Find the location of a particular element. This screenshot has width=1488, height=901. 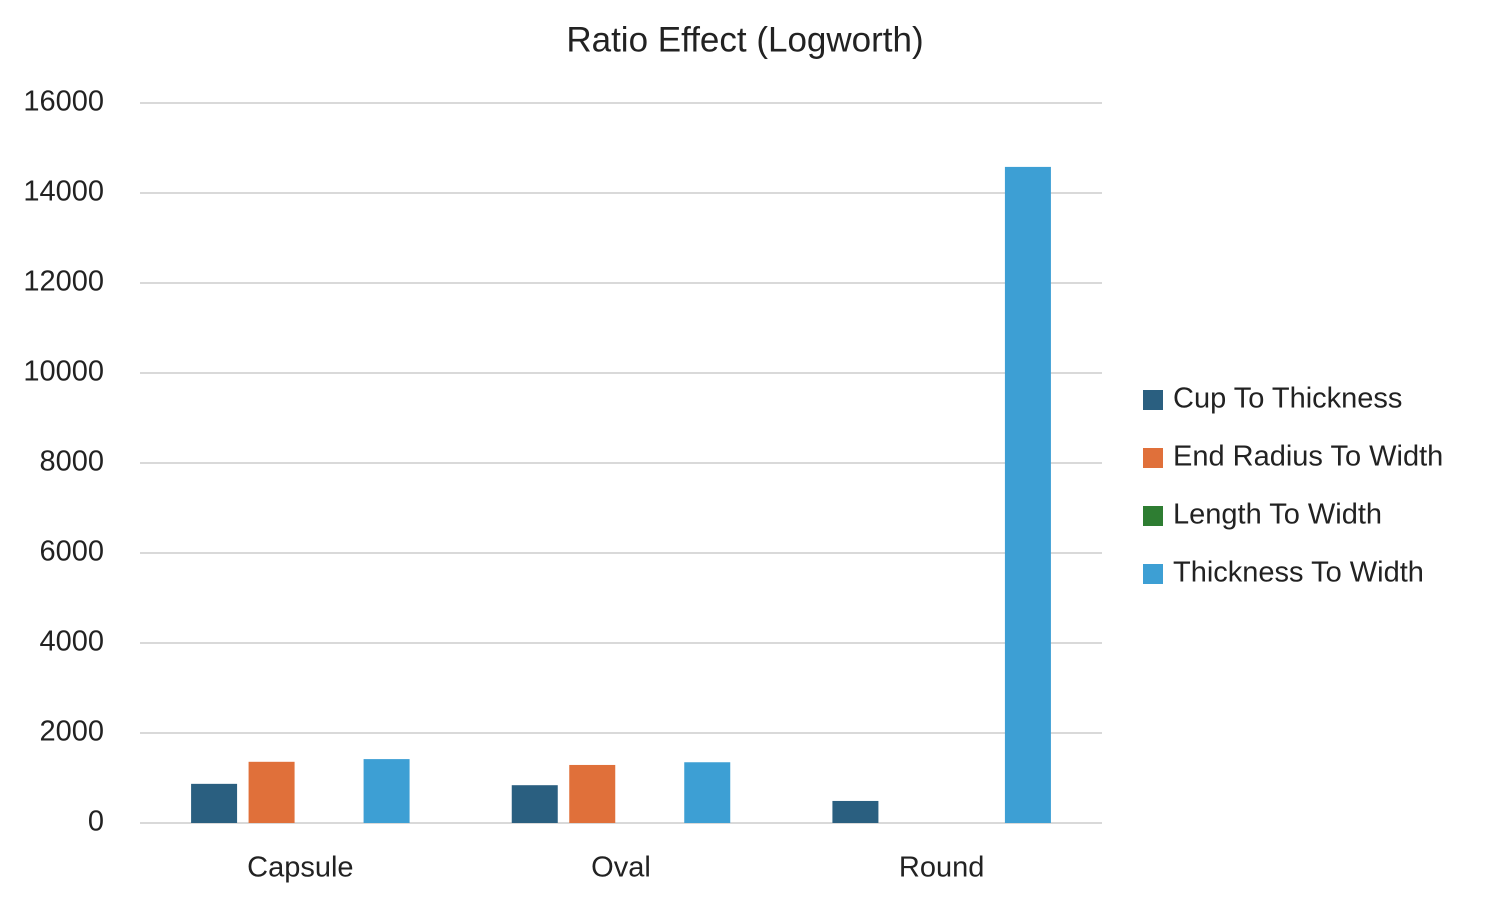

y-tick-label: 6000 is located at coordinates (71, 552).